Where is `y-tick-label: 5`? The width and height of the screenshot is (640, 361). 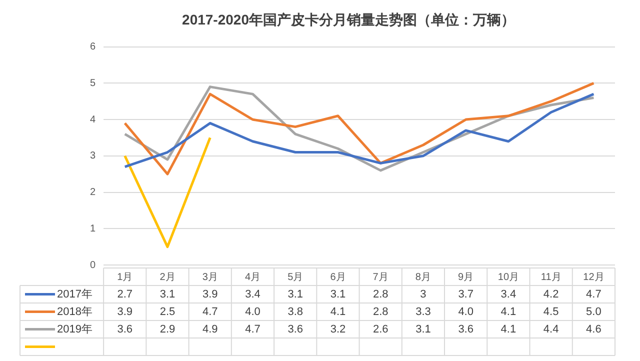
y-tick-label: 5 is located at coordinates (93, 83).